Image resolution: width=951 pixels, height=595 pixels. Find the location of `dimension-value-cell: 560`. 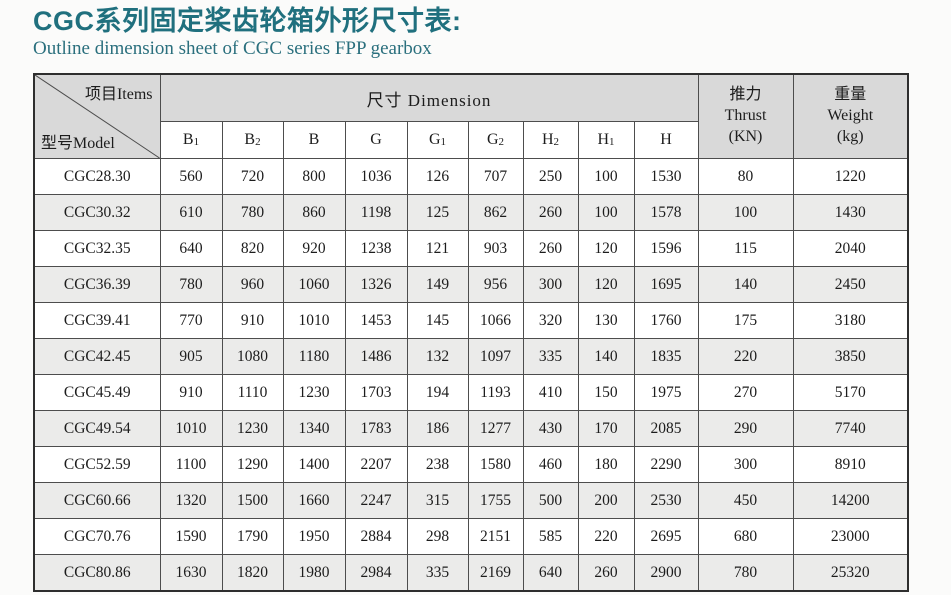

dimension-value-cell: 560 is located at coordinates (191, 177).